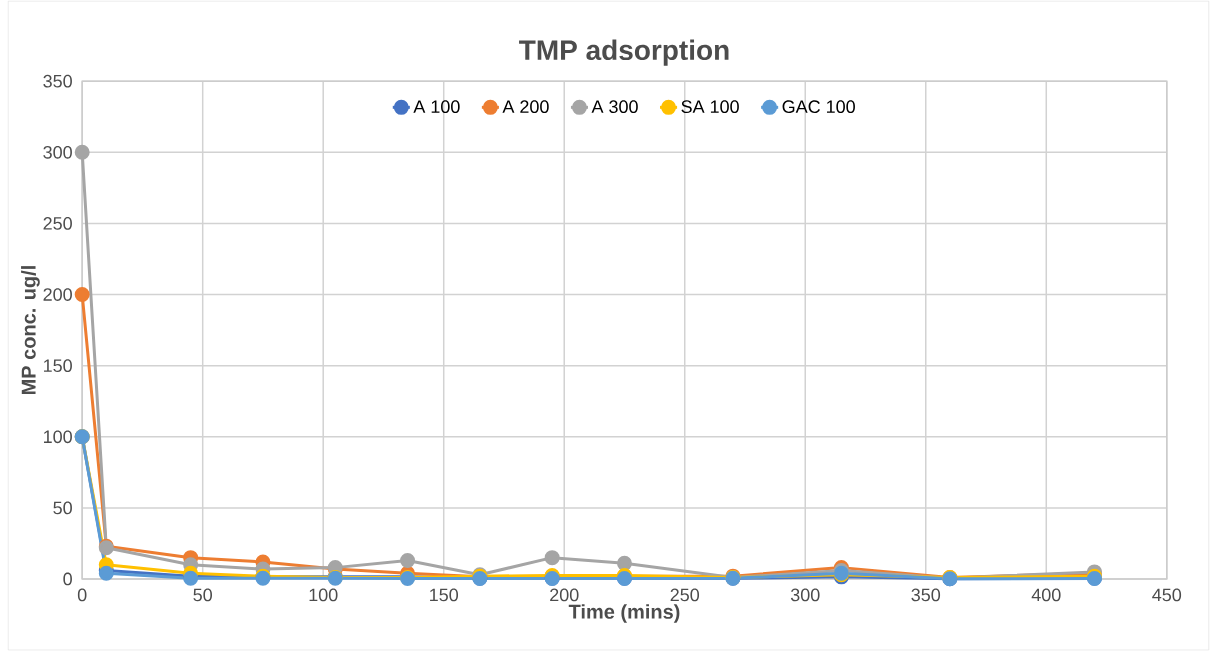  I want to click on x-tick-label: 400, so click(1046, 595).